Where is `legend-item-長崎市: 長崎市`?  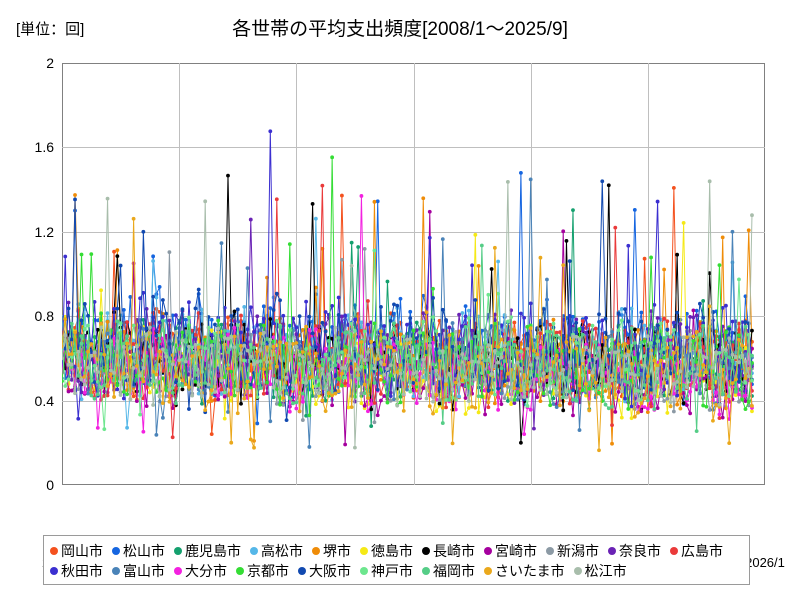 legend-item-長崎市: 長崎市 is located at coordinates (448, 551).